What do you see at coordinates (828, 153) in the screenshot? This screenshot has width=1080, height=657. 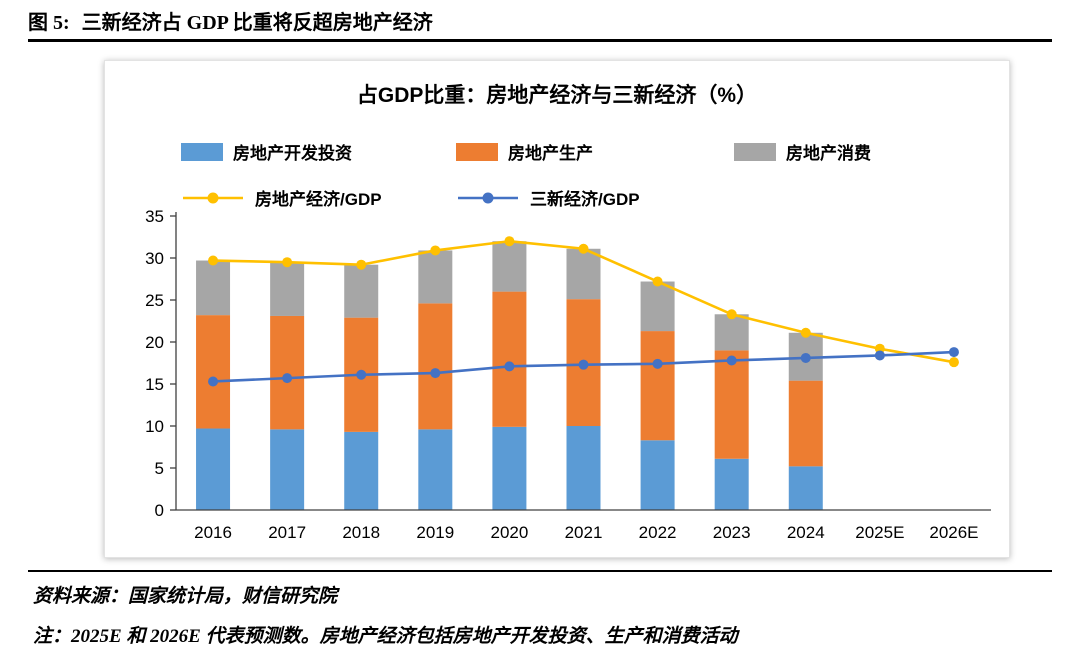 I see `legend-label-consumption: 房地产消费` at bounding box center [828, 153].